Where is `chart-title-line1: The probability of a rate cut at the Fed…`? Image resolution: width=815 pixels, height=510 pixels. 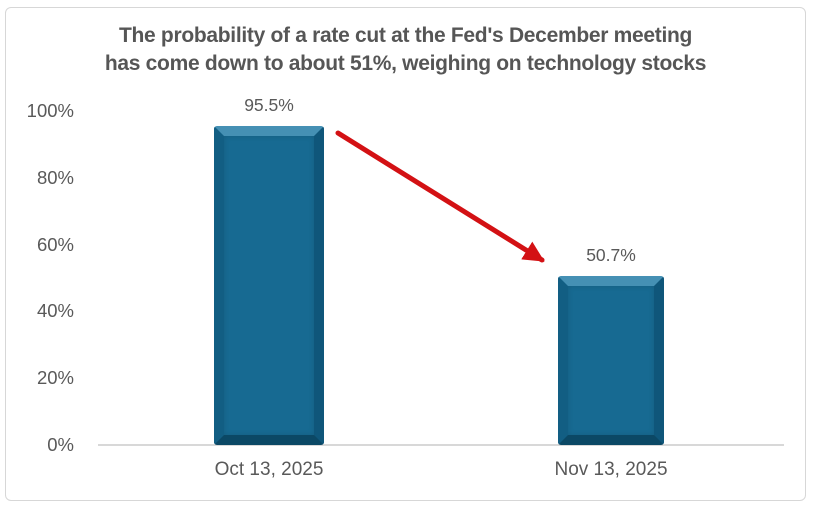
chart-title-line1: The probability of a rate cut at the Fed… is located at coordinates (405, 35).